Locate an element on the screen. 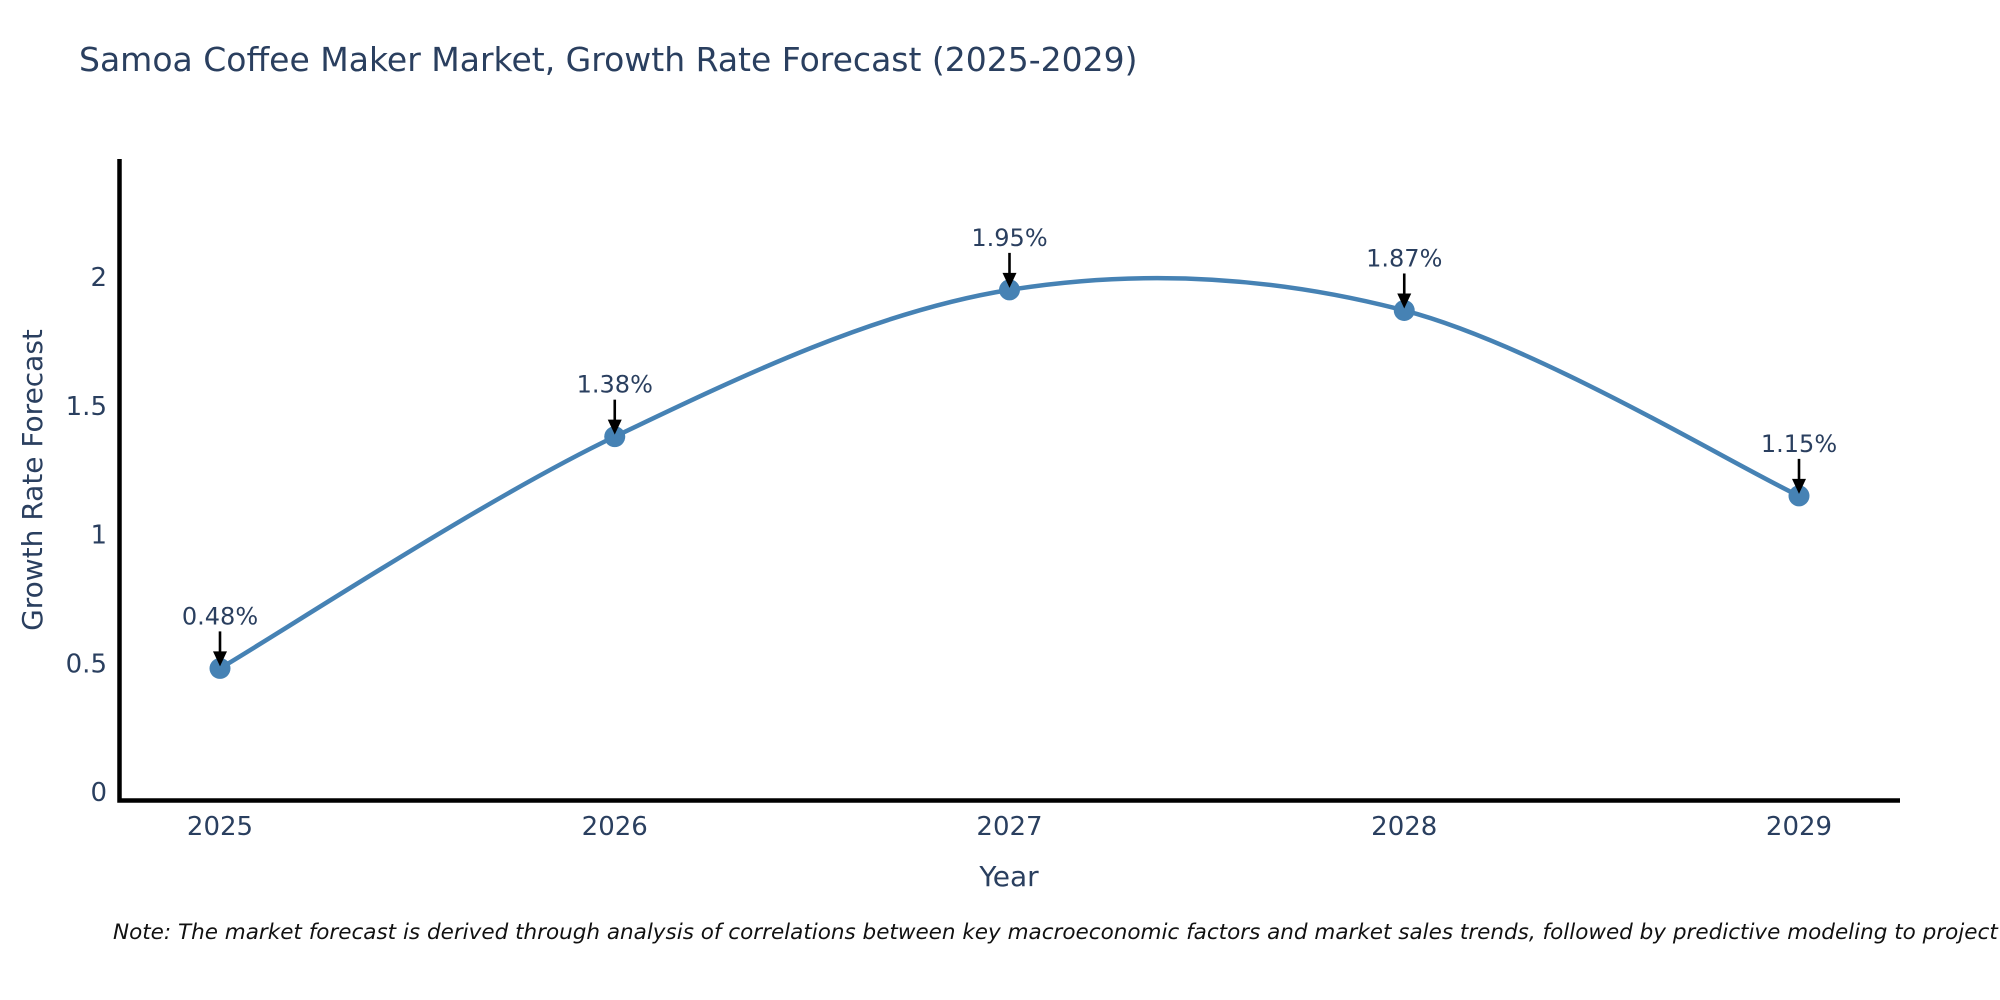 The image size is (2000, 1000). y-tick-label: 0.5 is located at coordinates (86, 664).